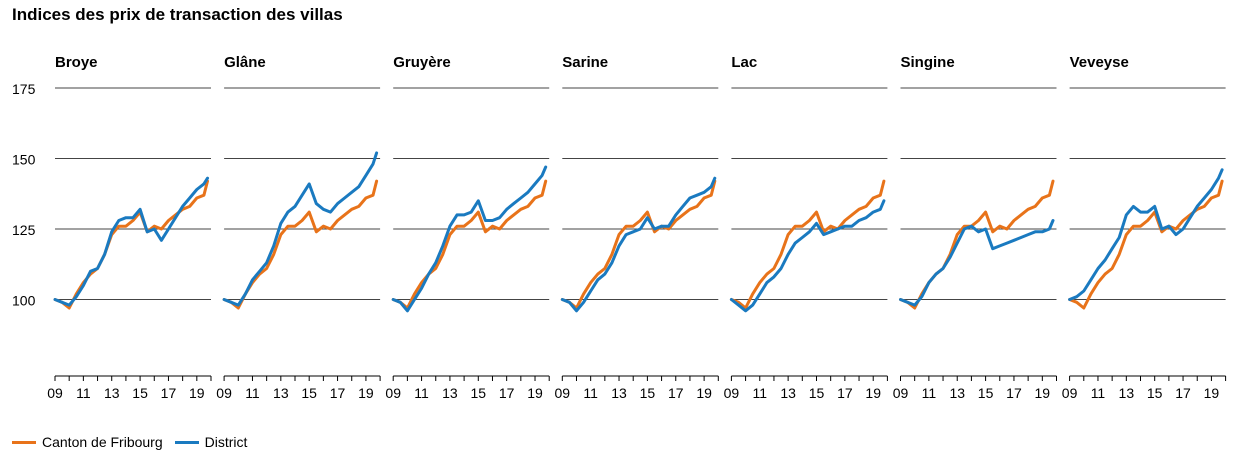 The height and width of the screenshot is (460, 1244). What do you see at coordinates (986, 393) in the screenshot?
I see `x-tick-label-singine-15: 15` at bounding box center [986, 393].